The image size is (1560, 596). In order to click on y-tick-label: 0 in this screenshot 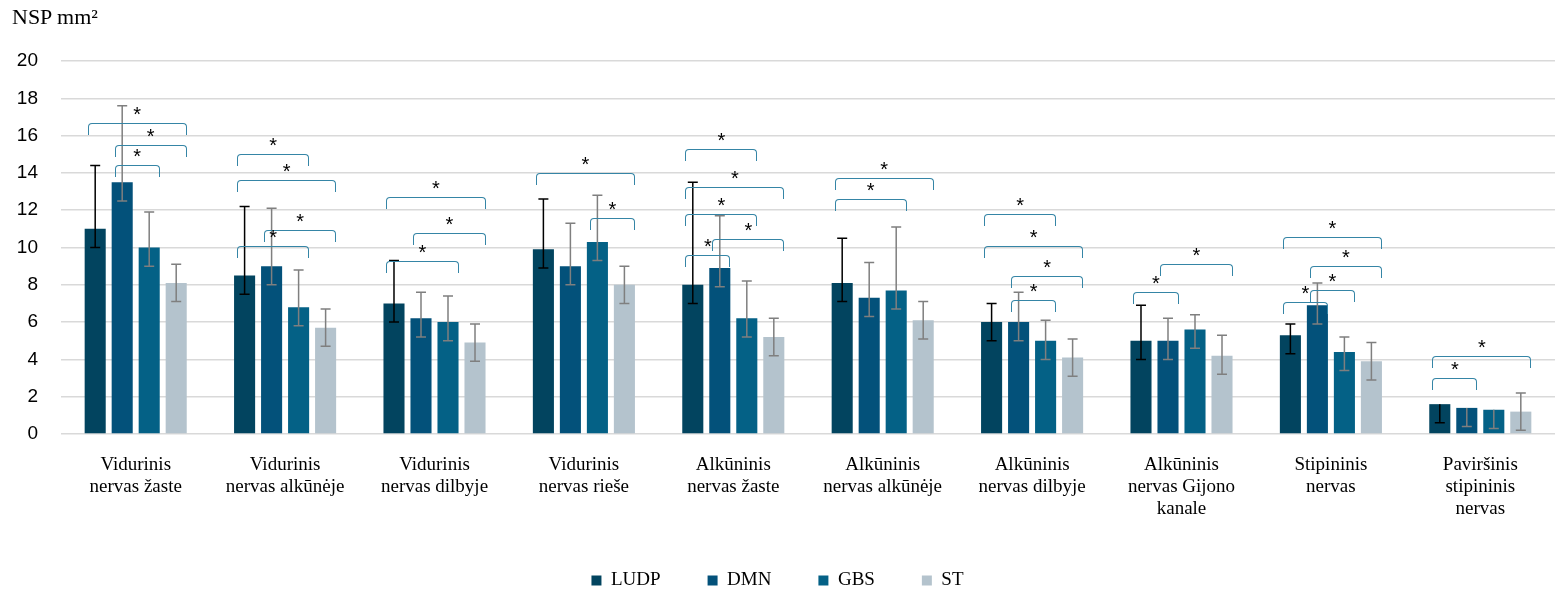, I will do `click(32, 433)`.